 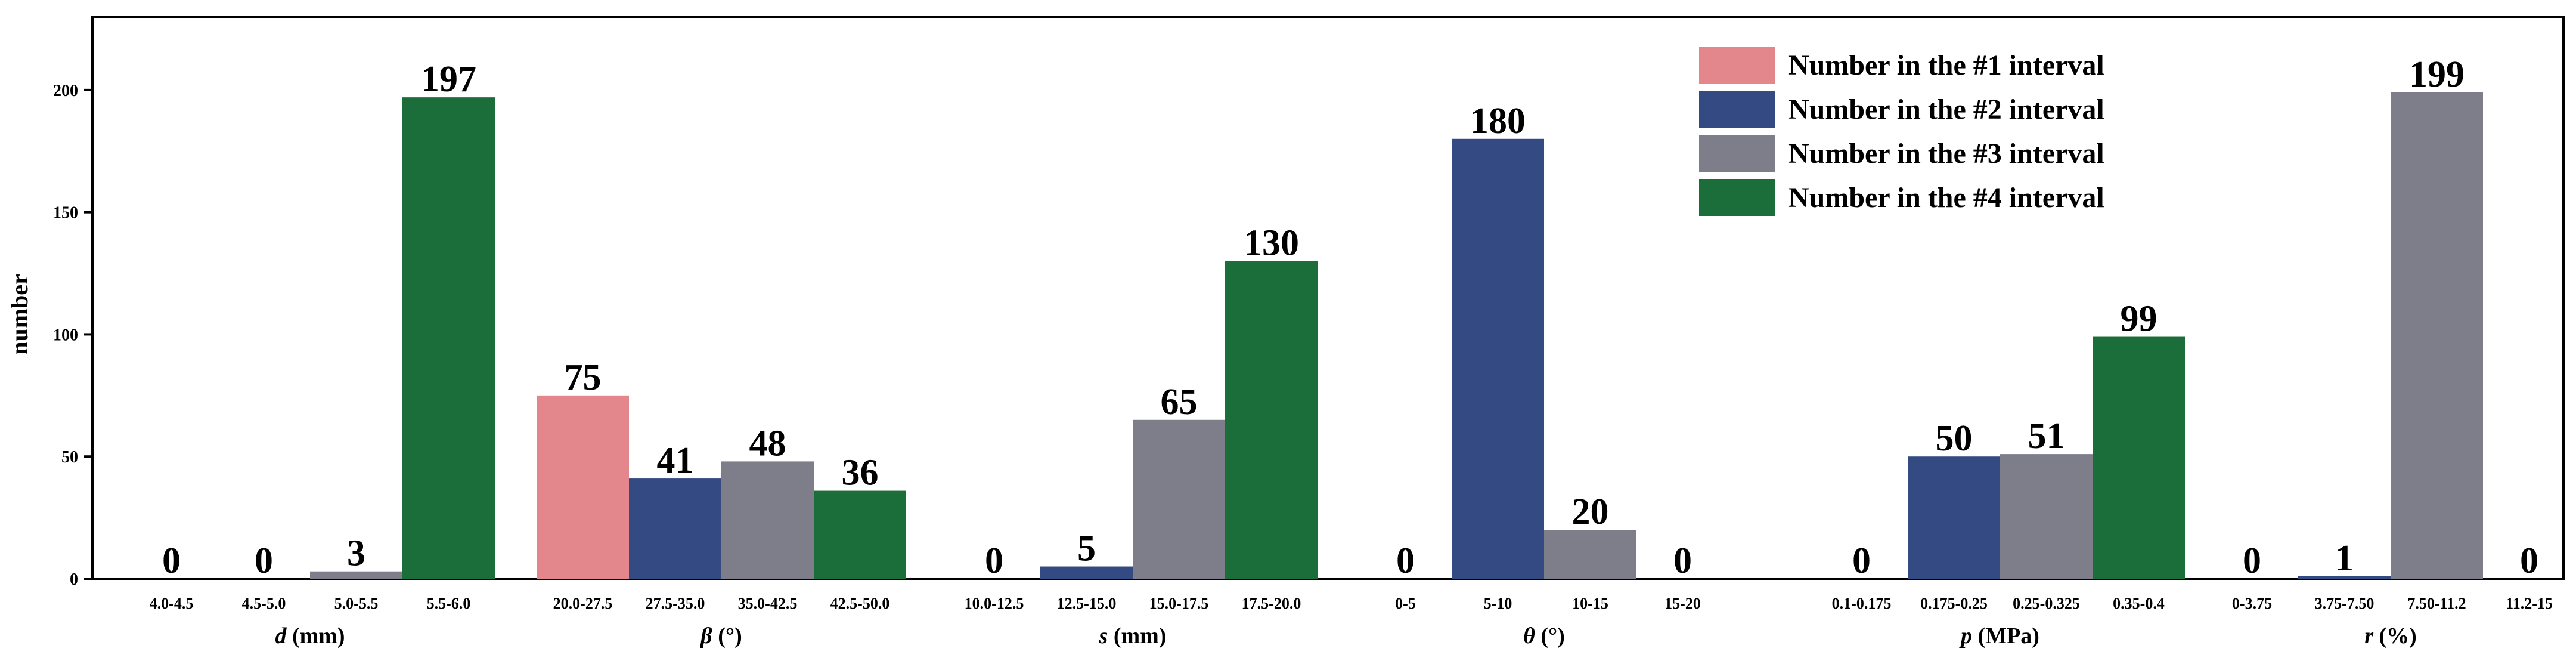 I want to click on x-tick-label: 3.75-7.50, so click(x=2344, y=603).